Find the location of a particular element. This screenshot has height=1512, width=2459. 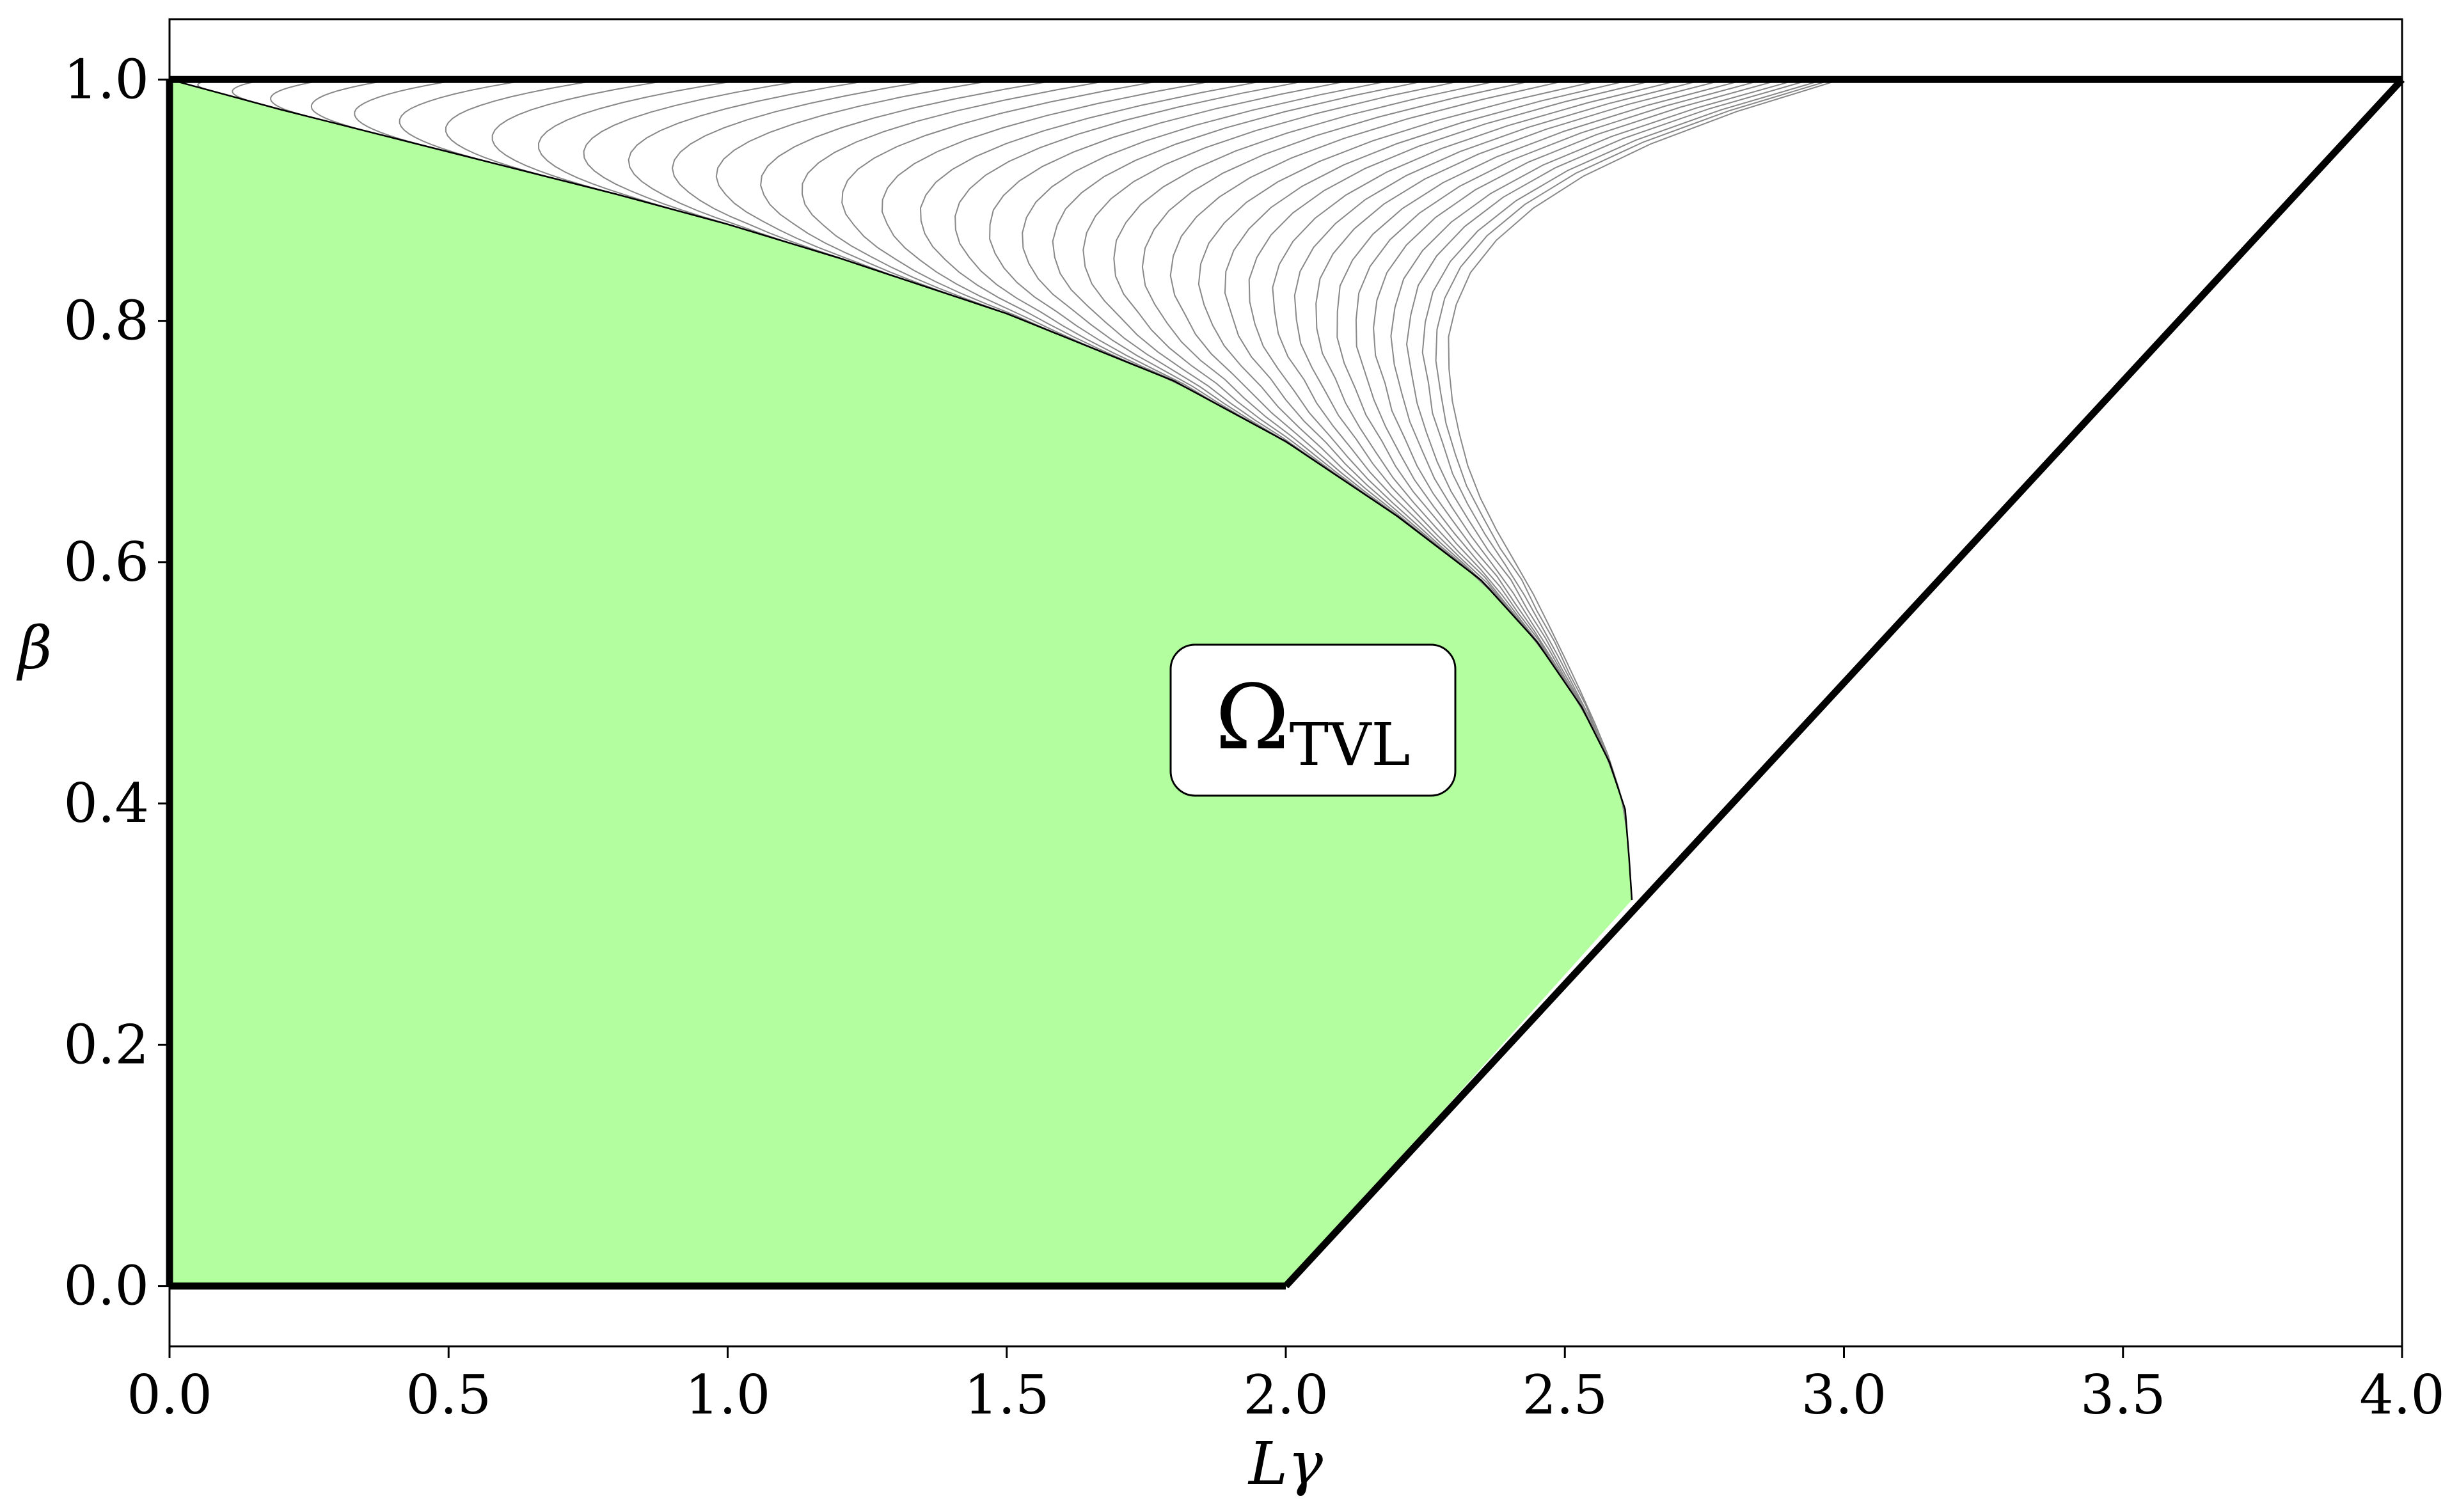

y-axis-ticks: 0.0 0.2 0.4 0.6 0.8 1.0 is located at coordinates (117, 683).